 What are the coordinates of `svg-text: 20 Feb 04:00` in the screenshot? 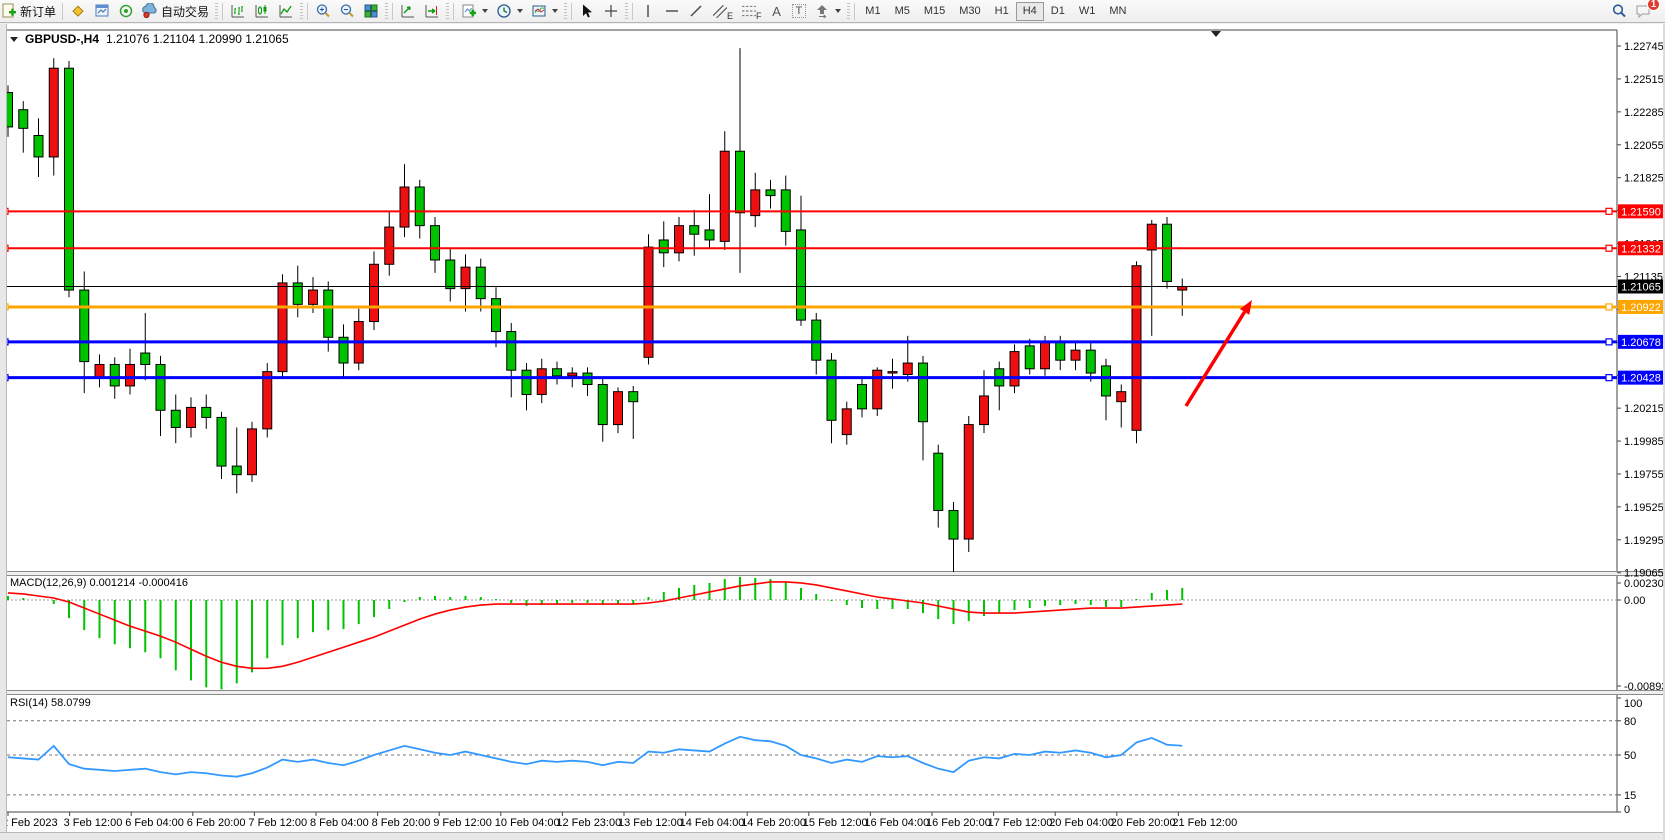 It's located at (1081, 823).